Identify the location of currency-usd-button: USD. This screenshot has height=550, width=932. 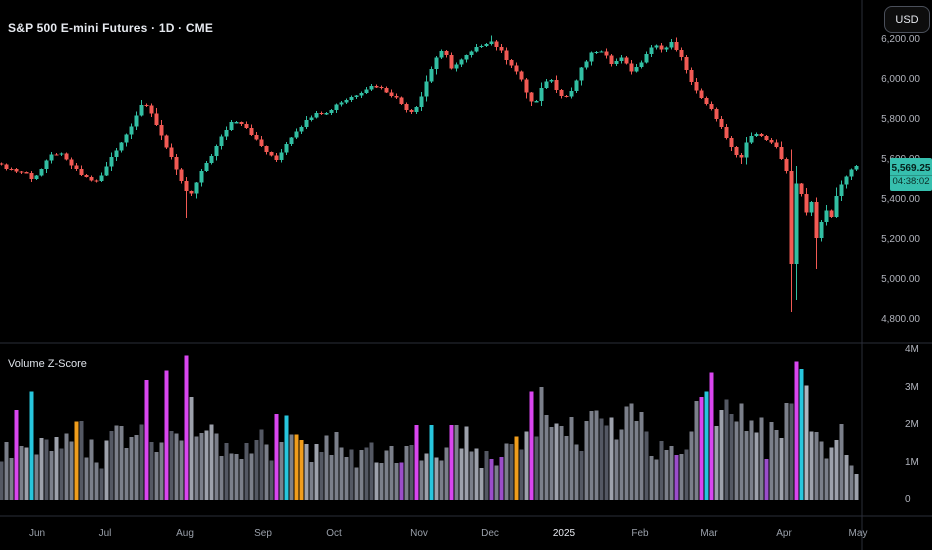
(907, 19).